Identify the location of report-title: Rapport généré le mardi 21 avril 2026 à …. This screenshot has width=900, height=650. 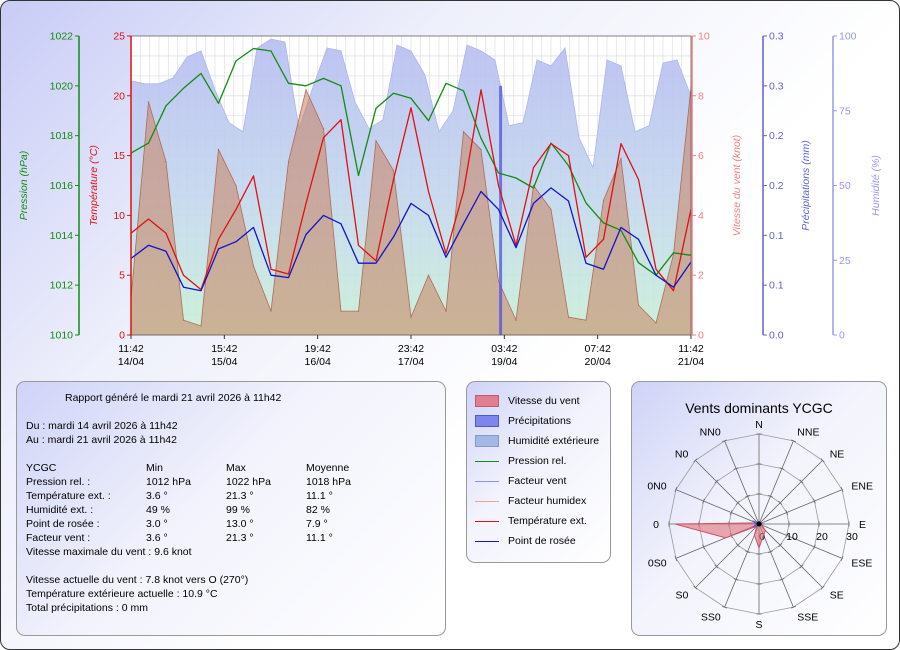
(173, 398).